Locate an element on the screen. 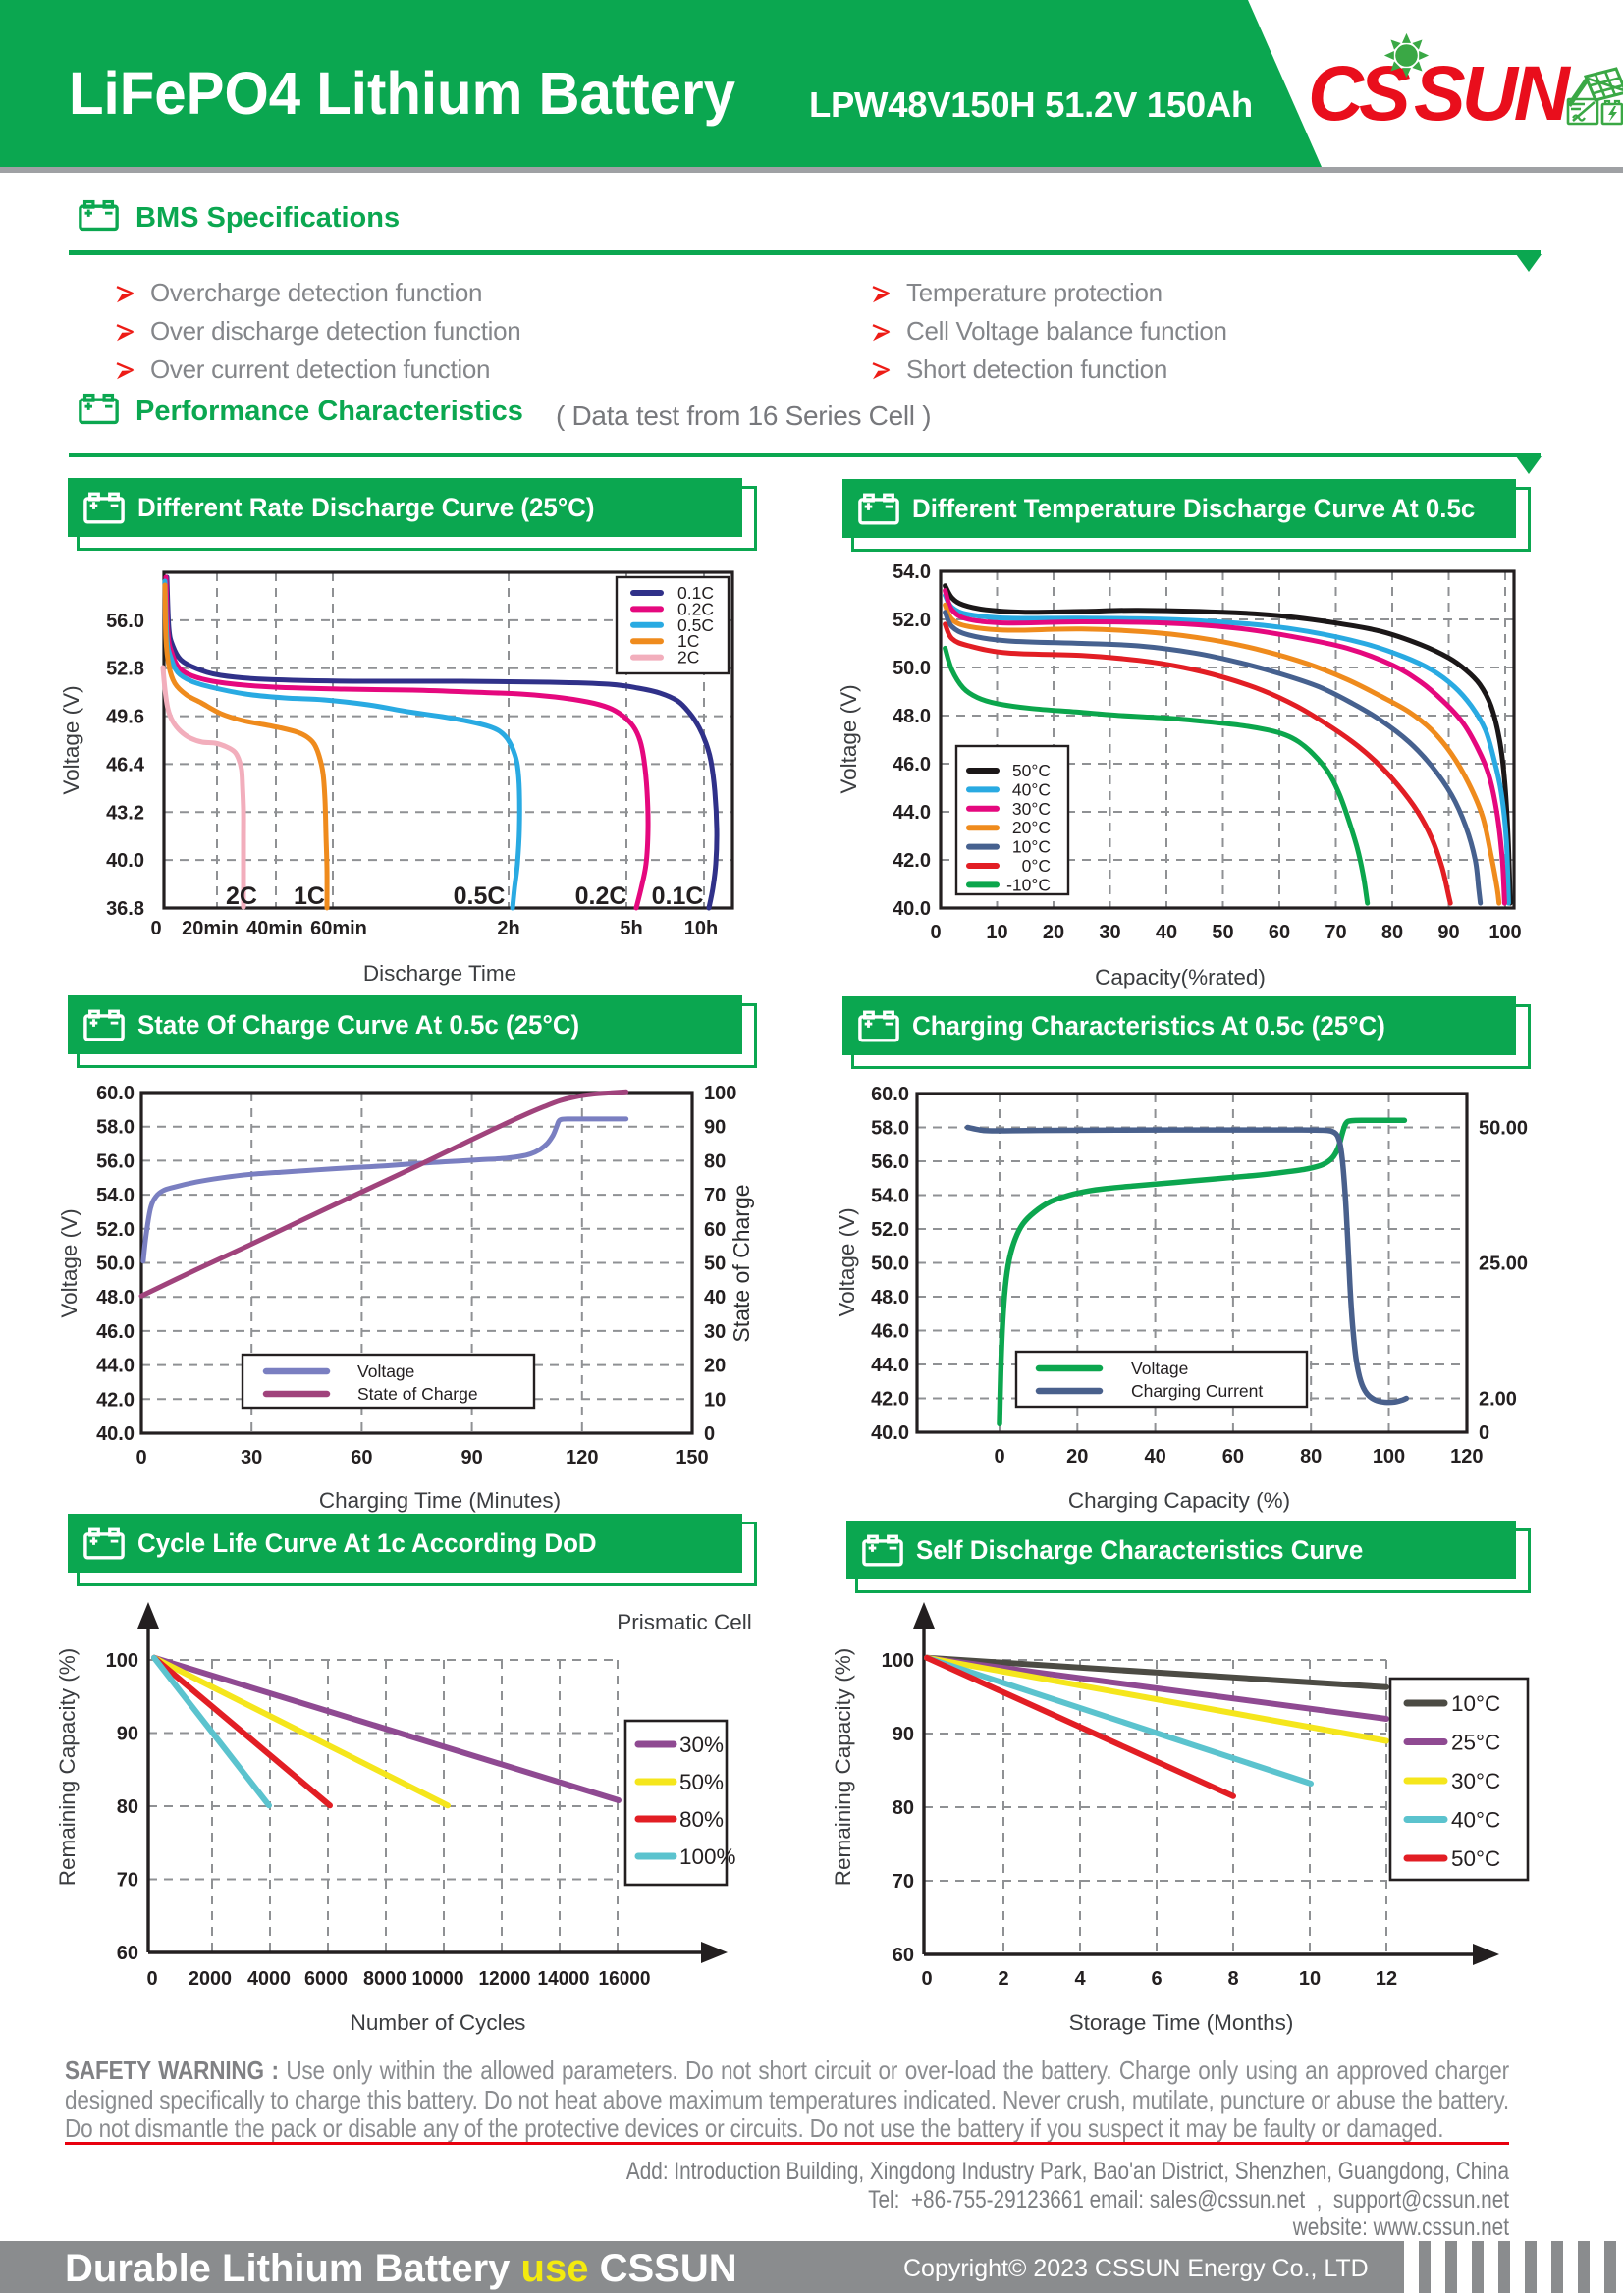 The width and height of the screenshot is (1623, 2296). svg-text: 10000 is located at coordinates (438, 1979).